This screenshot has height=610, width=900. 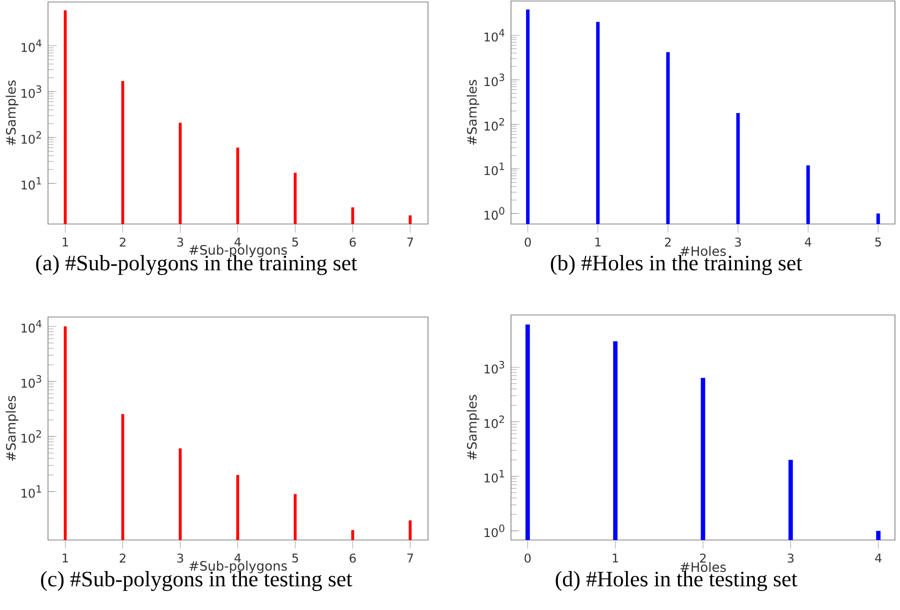 I want to click on text: (a) #Sub-polygons in the training set, so click(x=197, y=265).